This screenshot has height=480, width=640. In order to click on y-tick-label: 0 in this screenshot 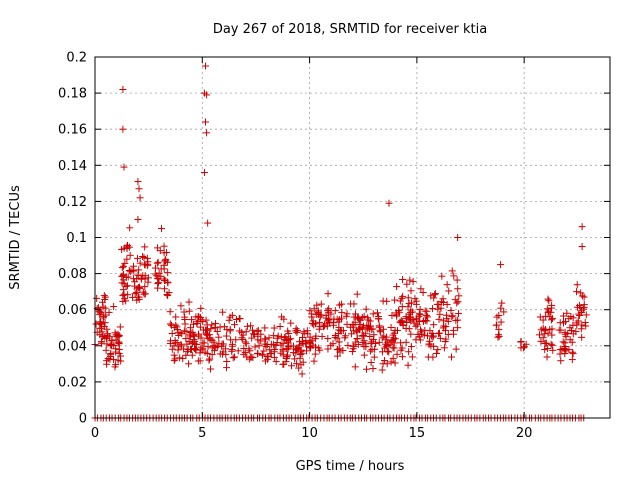, I will do `click(83, 419)`.